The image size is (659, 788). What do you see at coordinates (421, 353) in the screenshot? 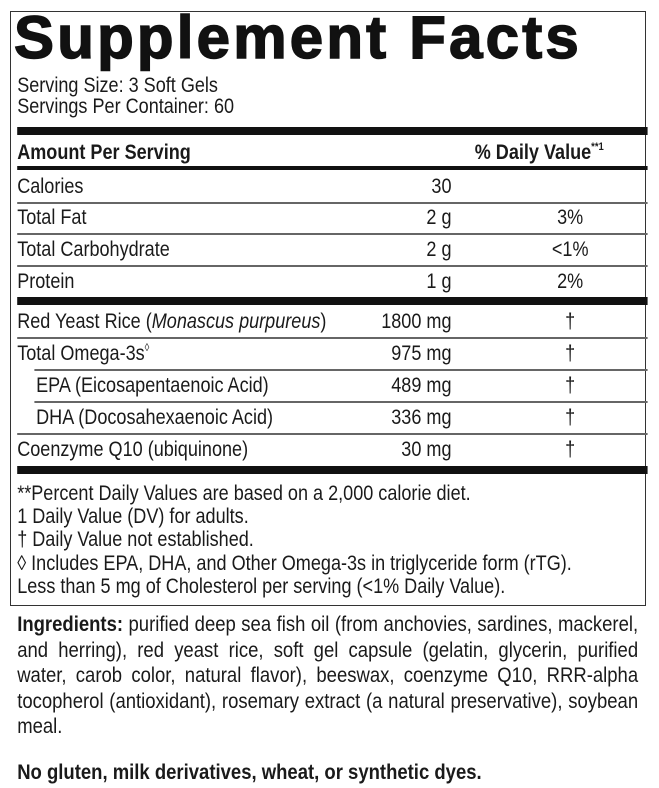
I see `ingredient-amount: 975 mg` at bounding box center [421, 353].